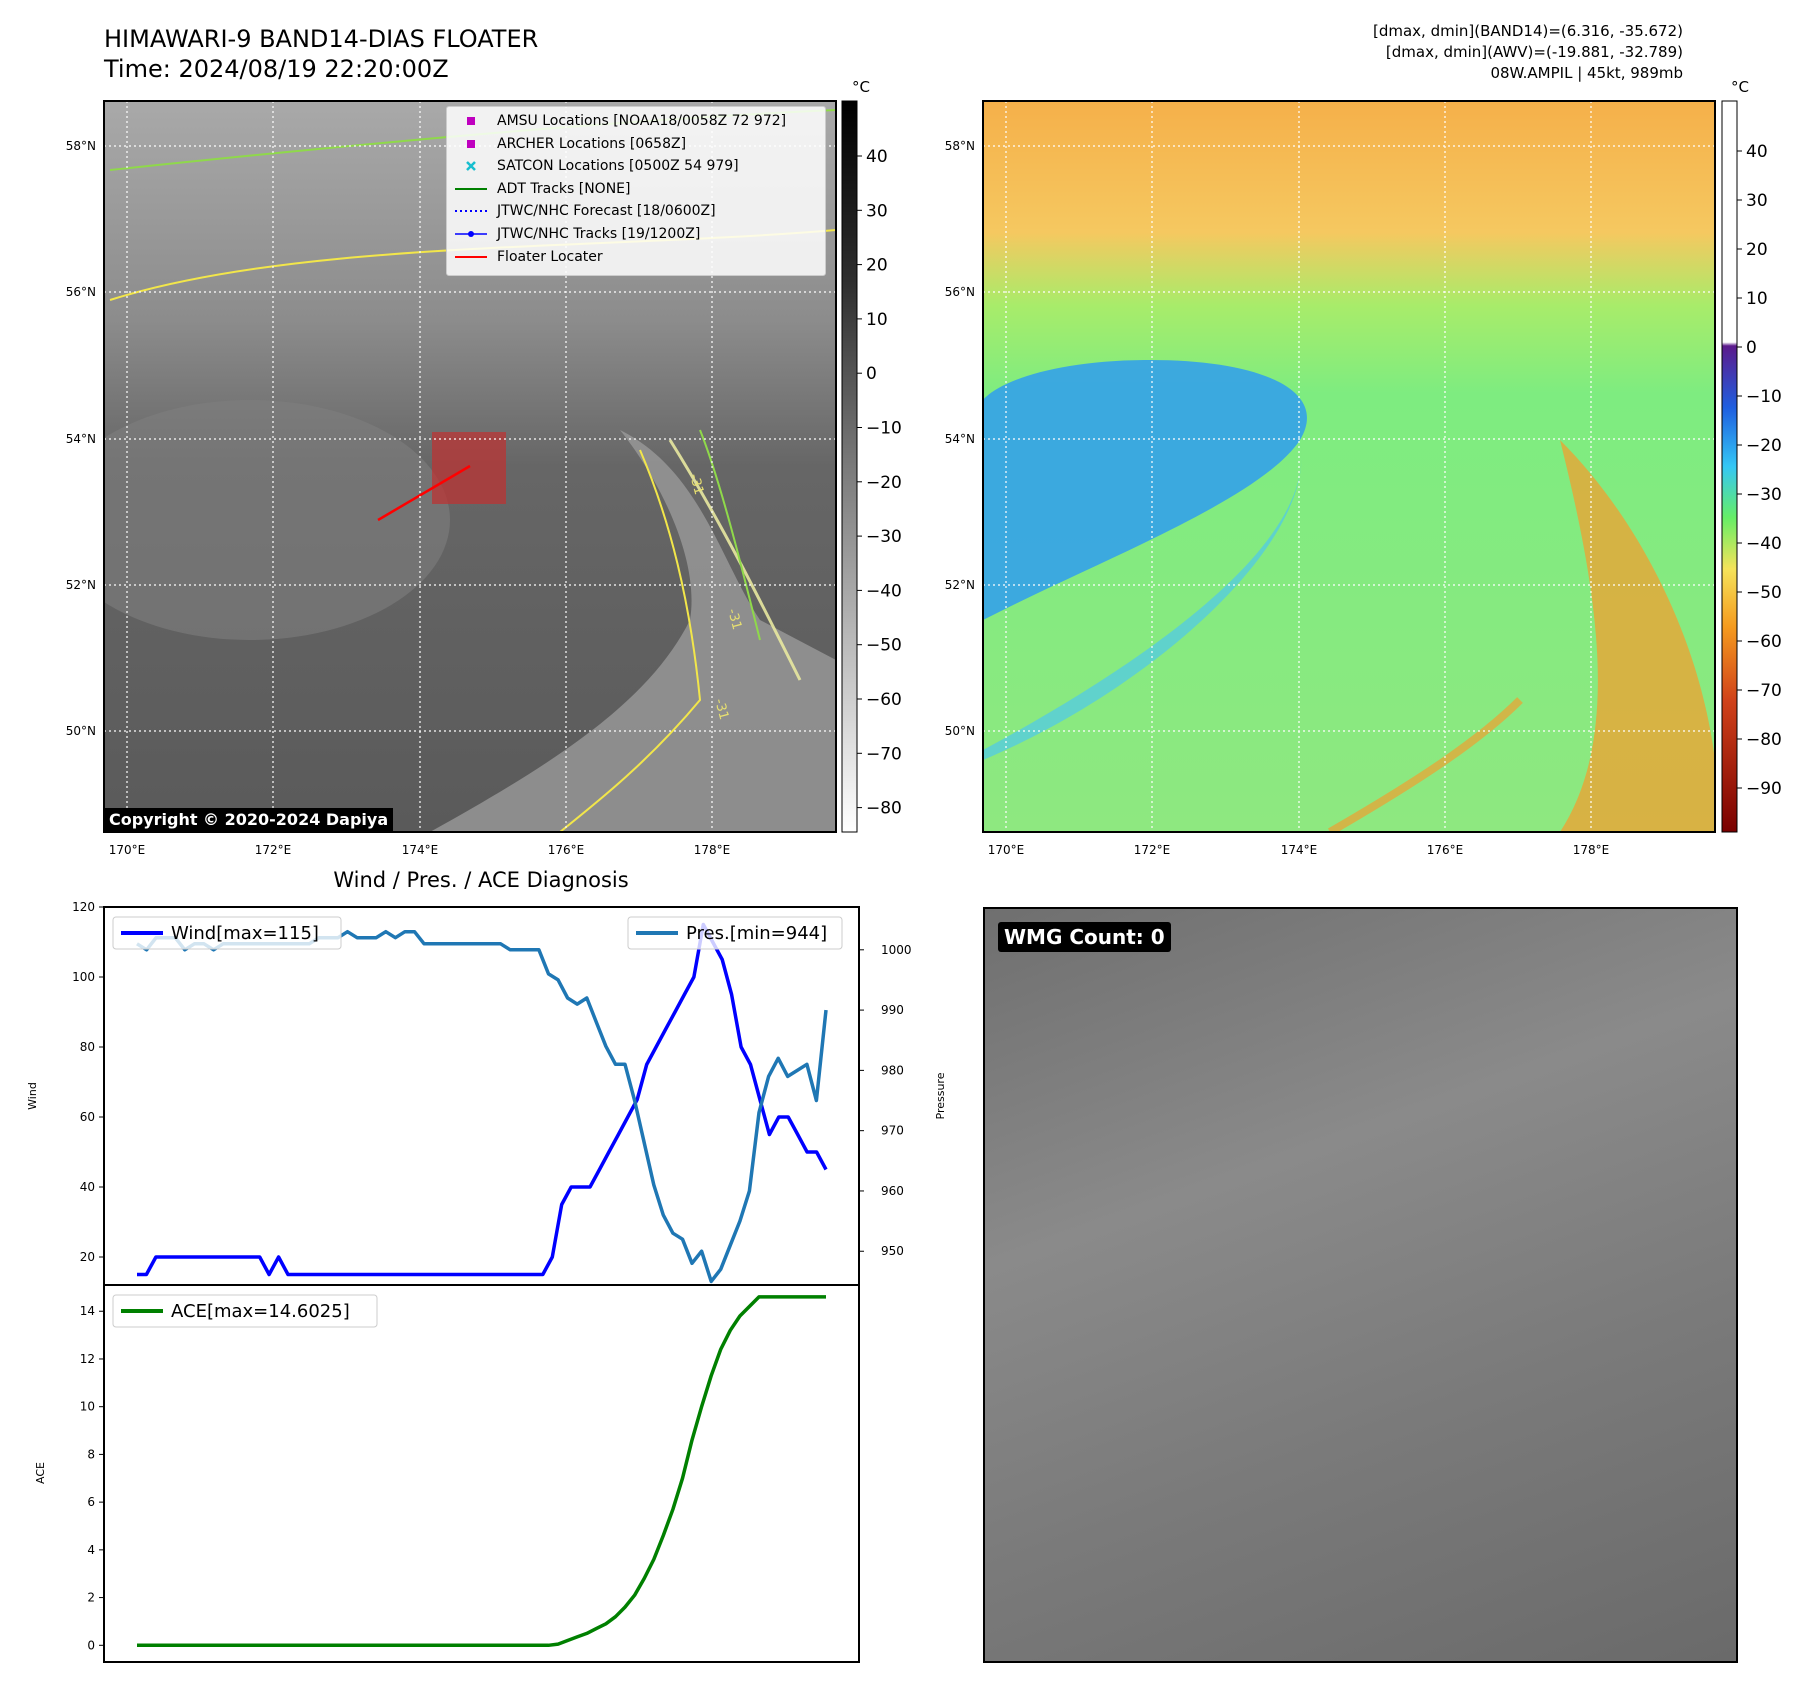  What do you see at coordinates (892, 1010) in the screenshot?
I see `pressure-tick-label: 990` at bounding box center [892, 1010].